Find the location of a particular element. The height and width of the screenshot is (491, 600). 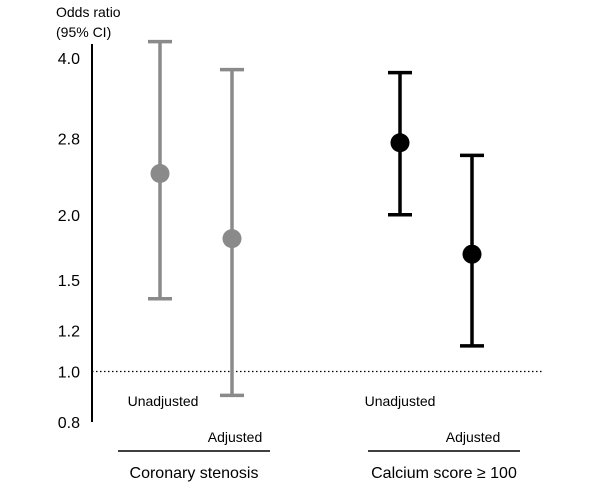

y-tick-label: 1.5 is located at coordinates (69, 281).